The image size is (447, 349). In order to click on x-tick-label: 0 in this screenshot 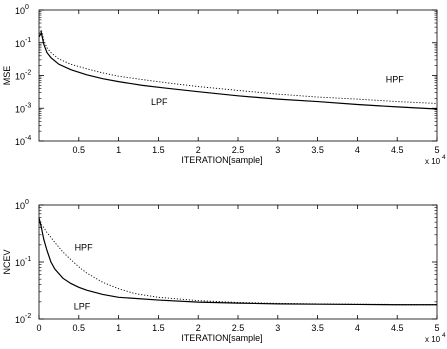, I will do `click(38, 328)`.